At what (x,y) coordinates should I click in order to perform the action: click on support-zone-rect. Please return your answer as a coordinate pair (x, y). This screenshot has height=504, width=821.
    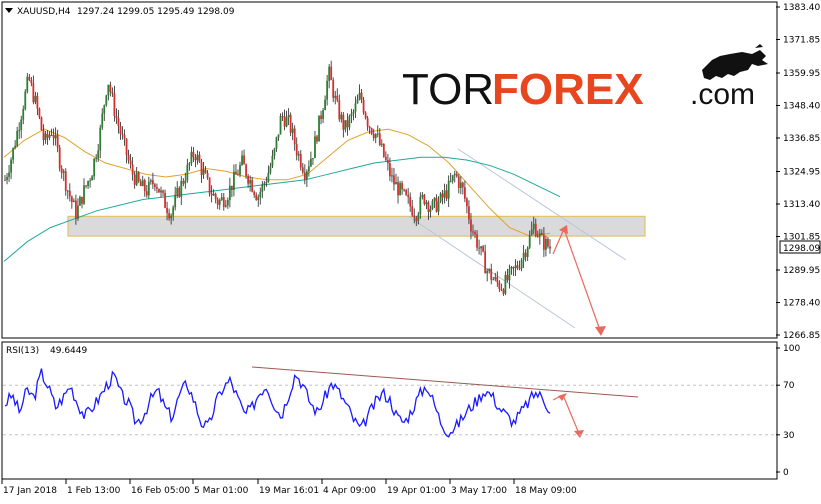
    Looking at the image, I should click on (356, 226).